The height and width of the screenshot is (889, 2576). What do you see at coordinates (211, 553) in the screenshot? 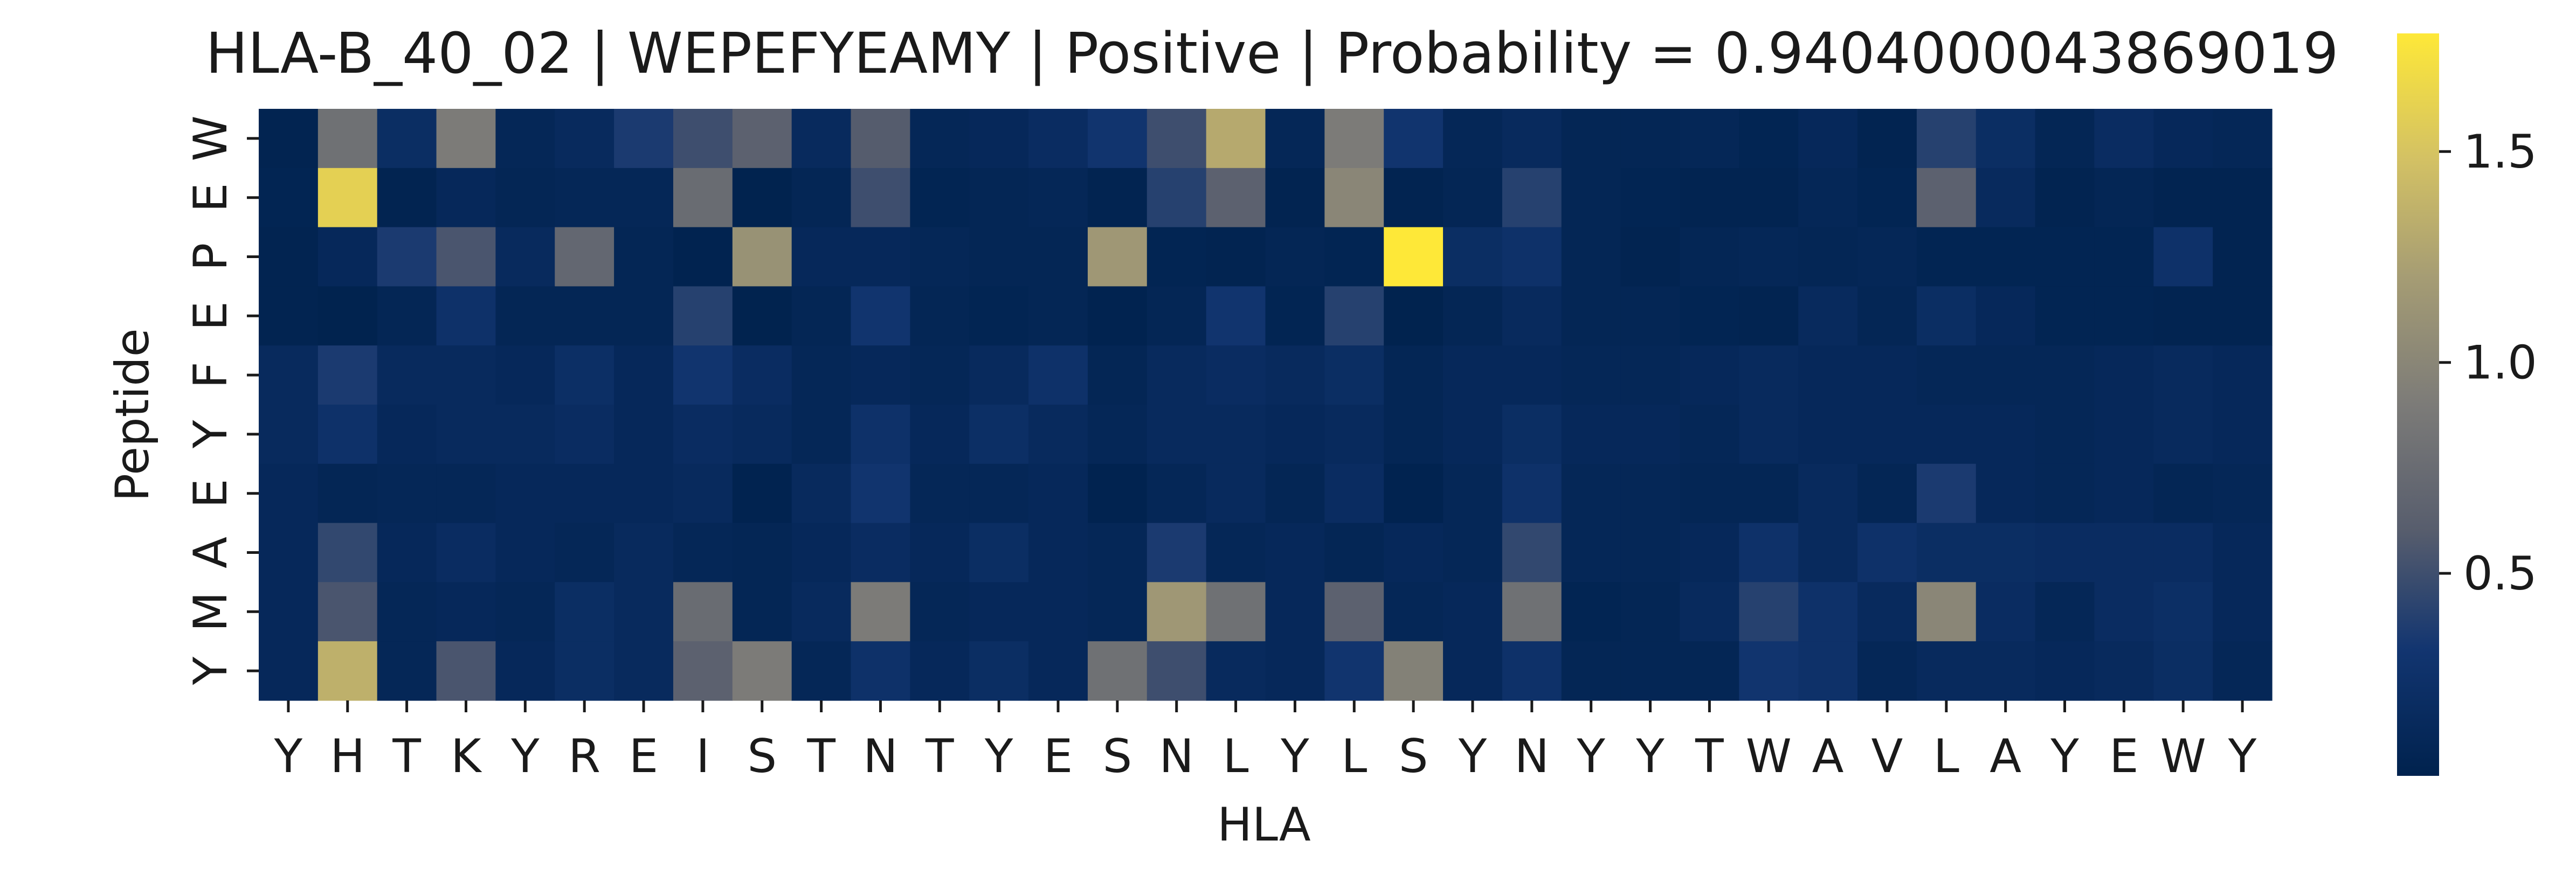
I see `y-tick-label: A` at bounding box center [211, 553].